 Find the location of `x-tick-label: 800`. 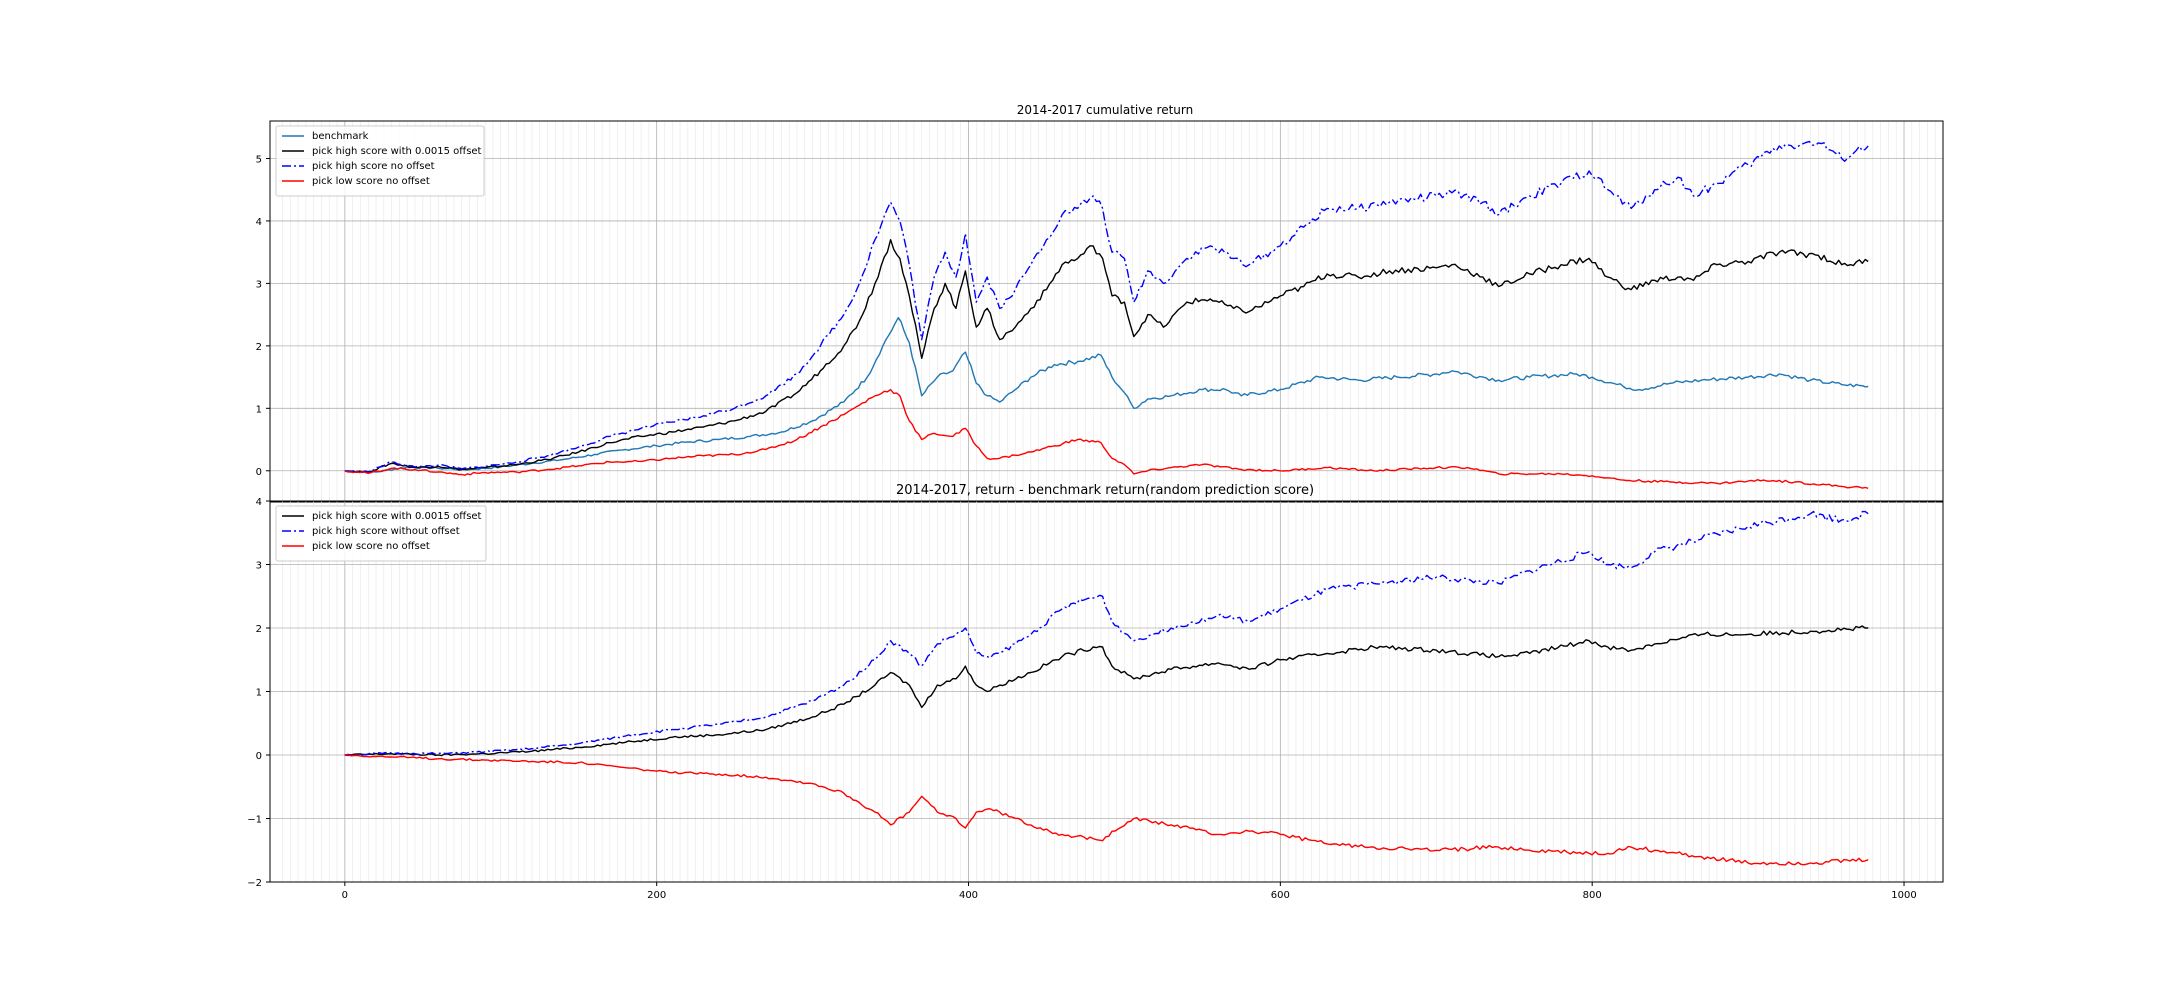

x-tick-label: 800 is located at coordinates (1592, 895).